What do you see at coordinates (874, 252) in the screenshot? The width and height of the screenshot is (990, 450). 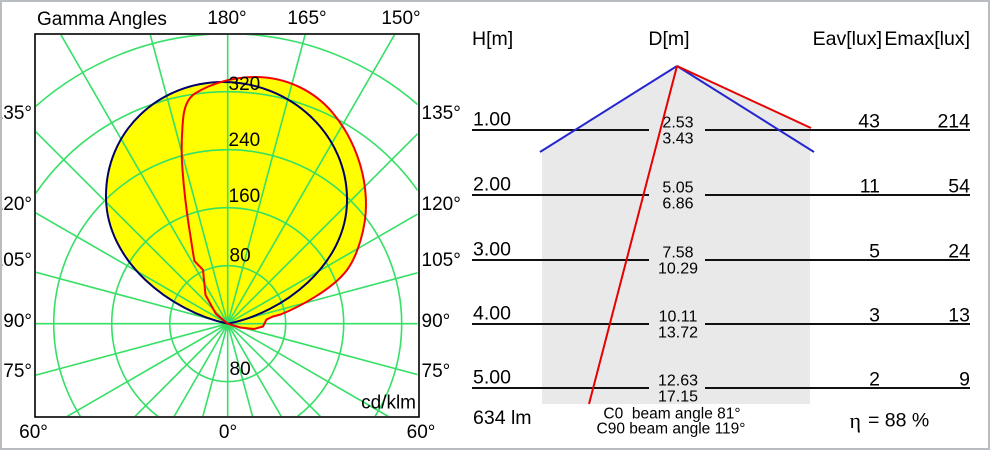 I see `row-eav: 5` at bounding box center [874, 252].